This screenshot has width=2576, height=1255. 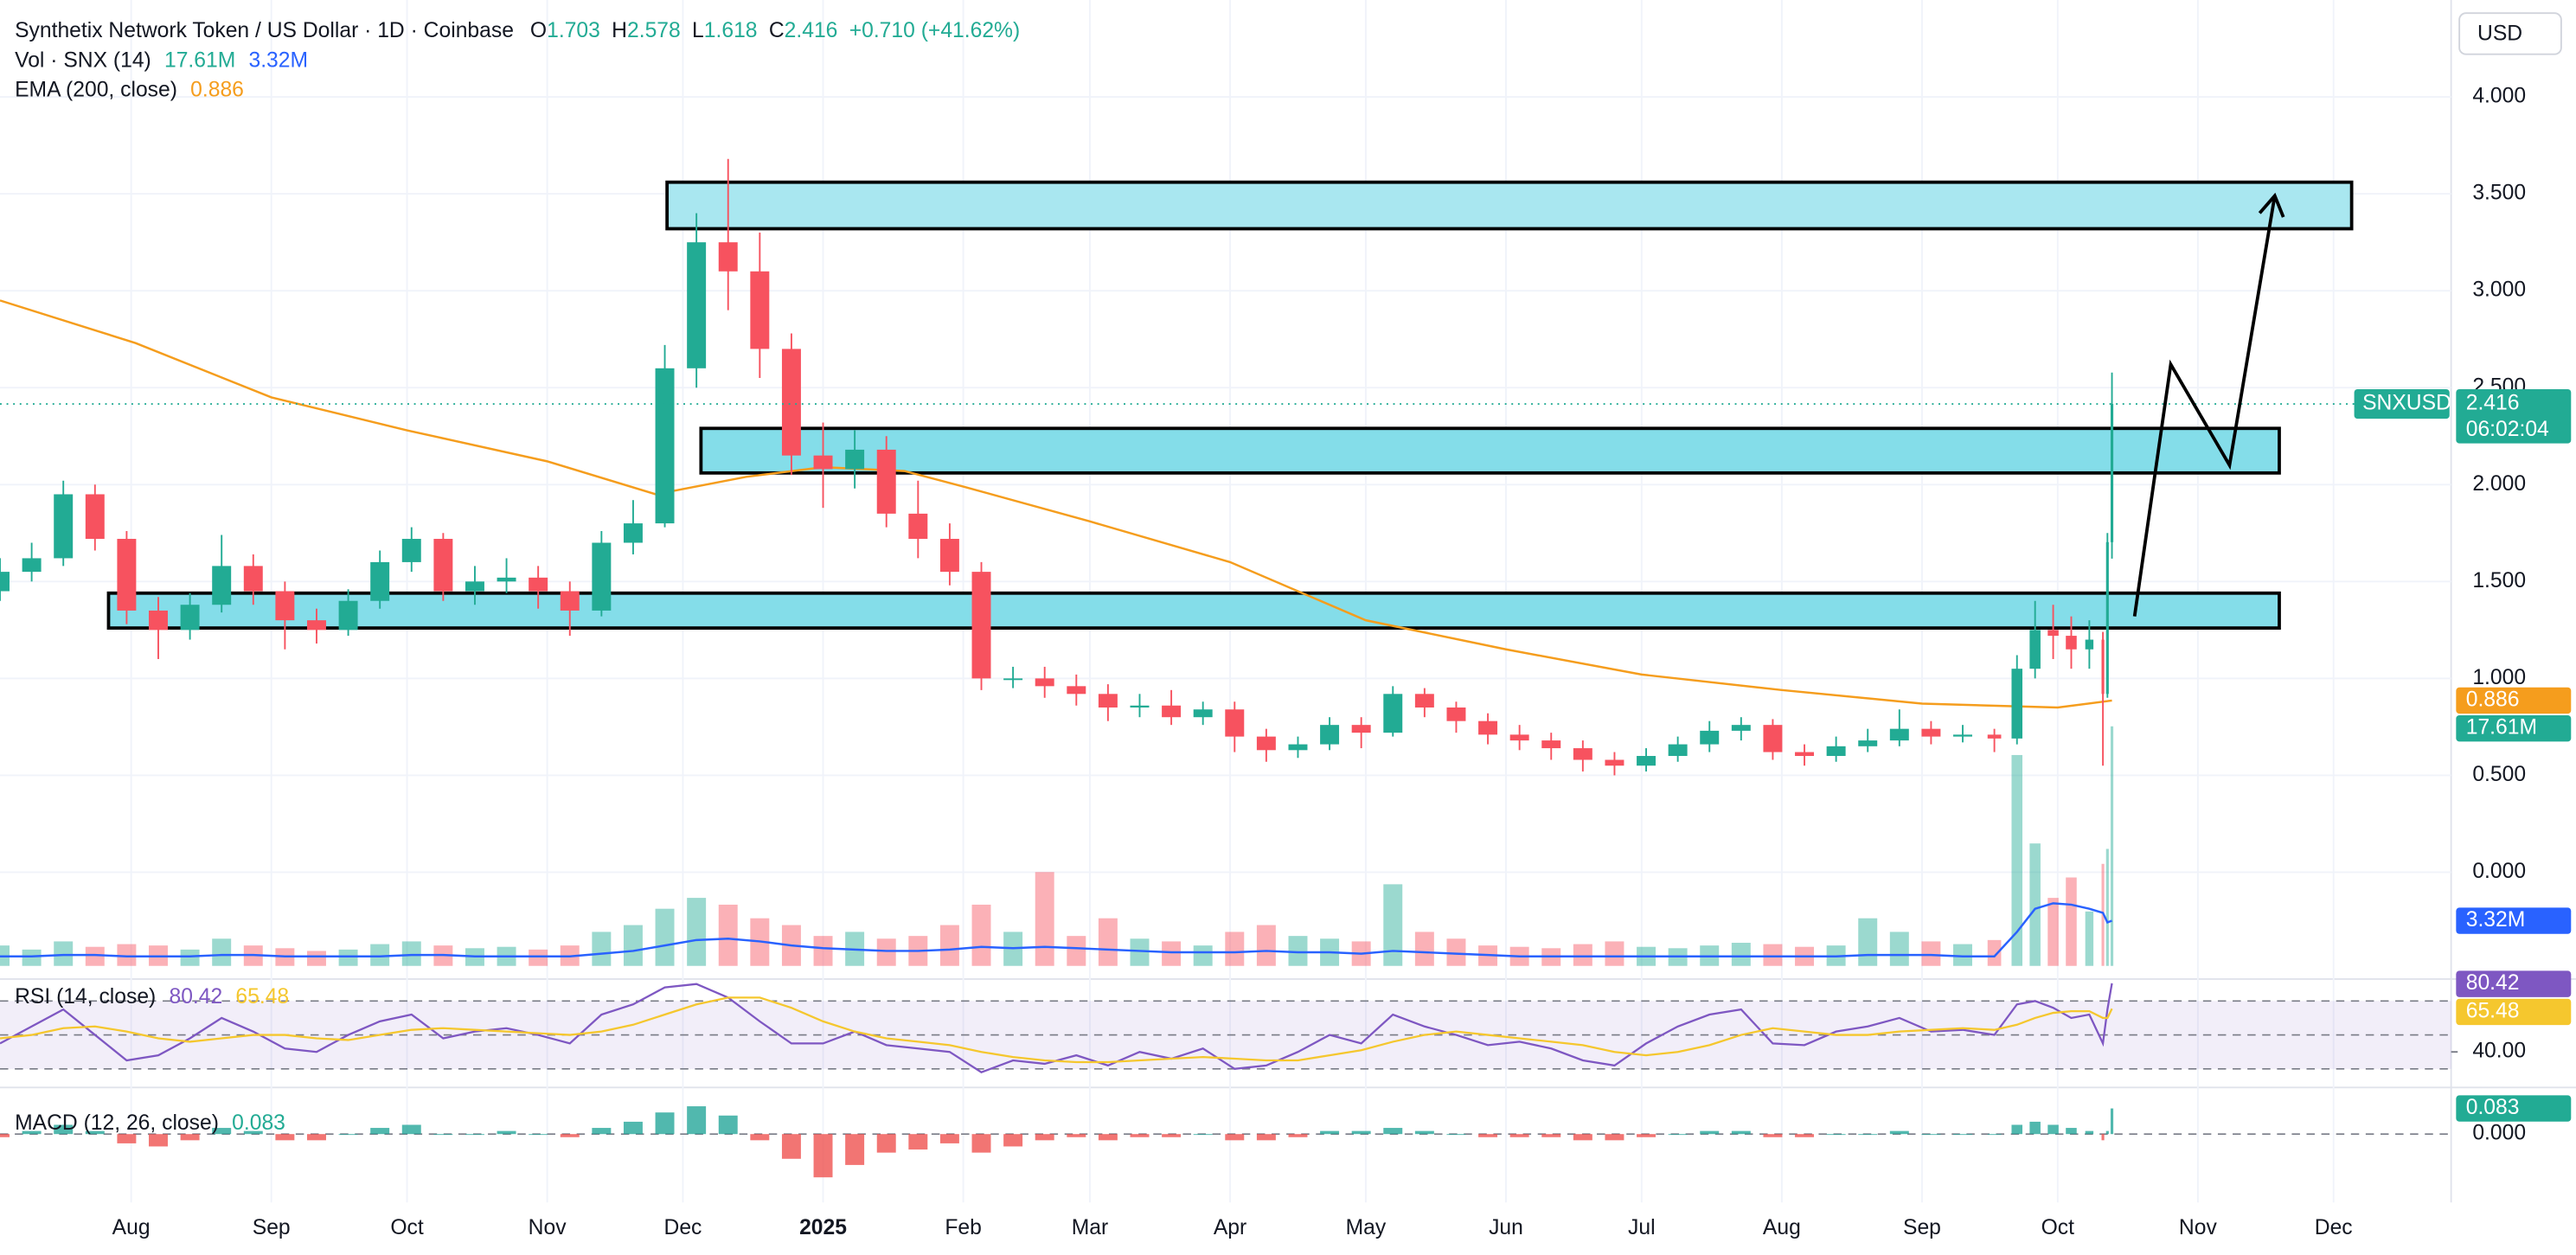 What do you see at coordinates (131, 1227) in the screenshot?
I see `x-tick-label: Aug` at bounding box center [131, 1227].